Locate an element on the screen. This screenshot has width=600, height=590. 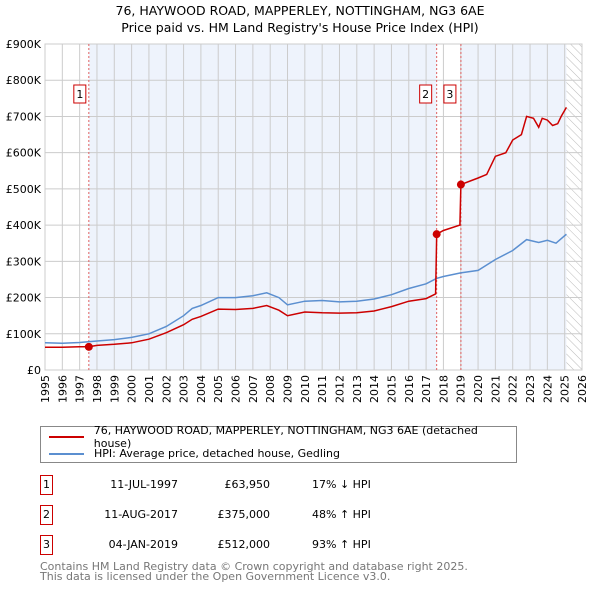
x-tick-label: 2000 is located at coordinates (132, 389).